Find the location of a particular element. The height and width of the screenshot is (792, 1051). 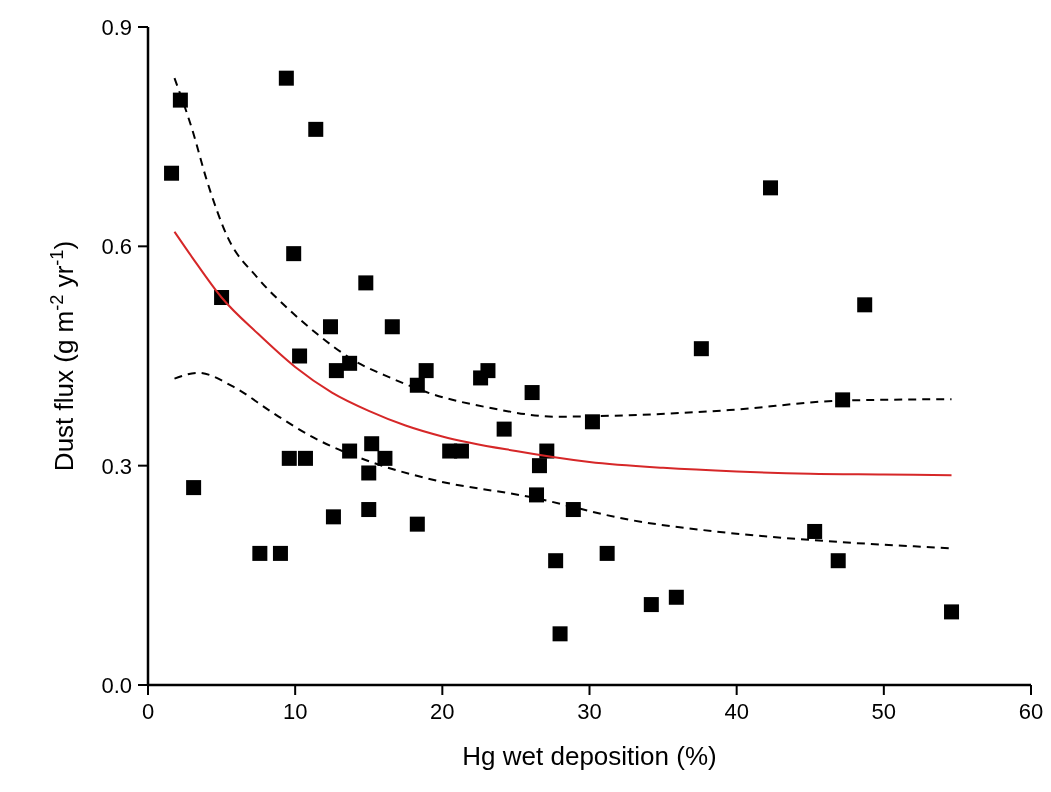

x-tick-label: 40 is located at coordinates (736, 711).